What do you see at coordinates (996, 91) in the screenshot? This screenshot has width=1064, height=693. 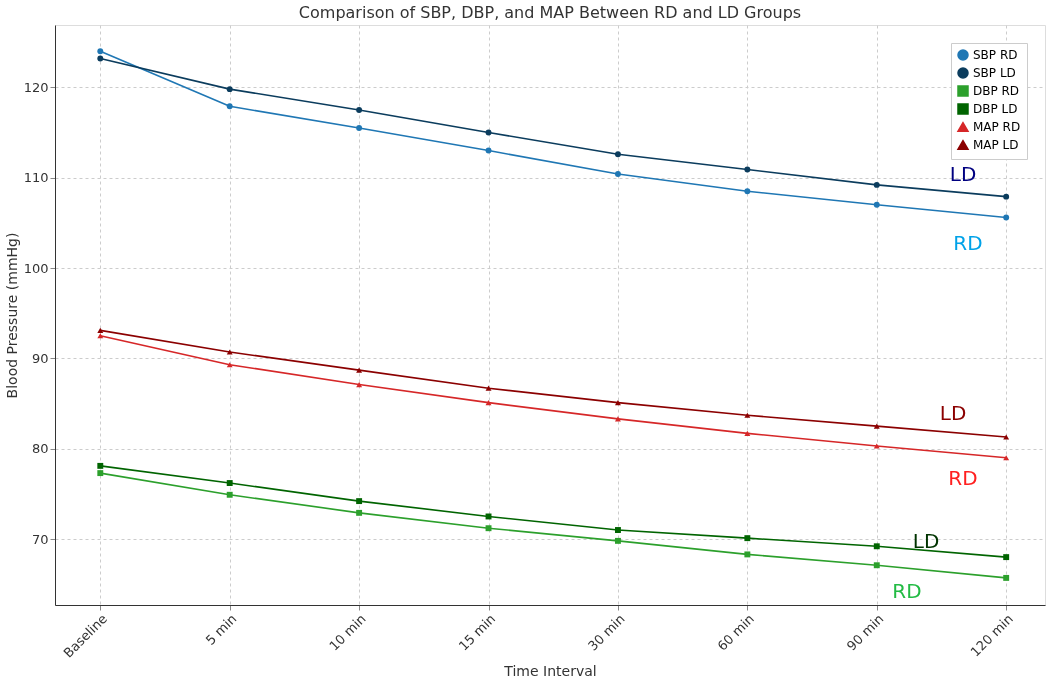 I see `legend-label: DBP RD` at bounding box center [996, 91].